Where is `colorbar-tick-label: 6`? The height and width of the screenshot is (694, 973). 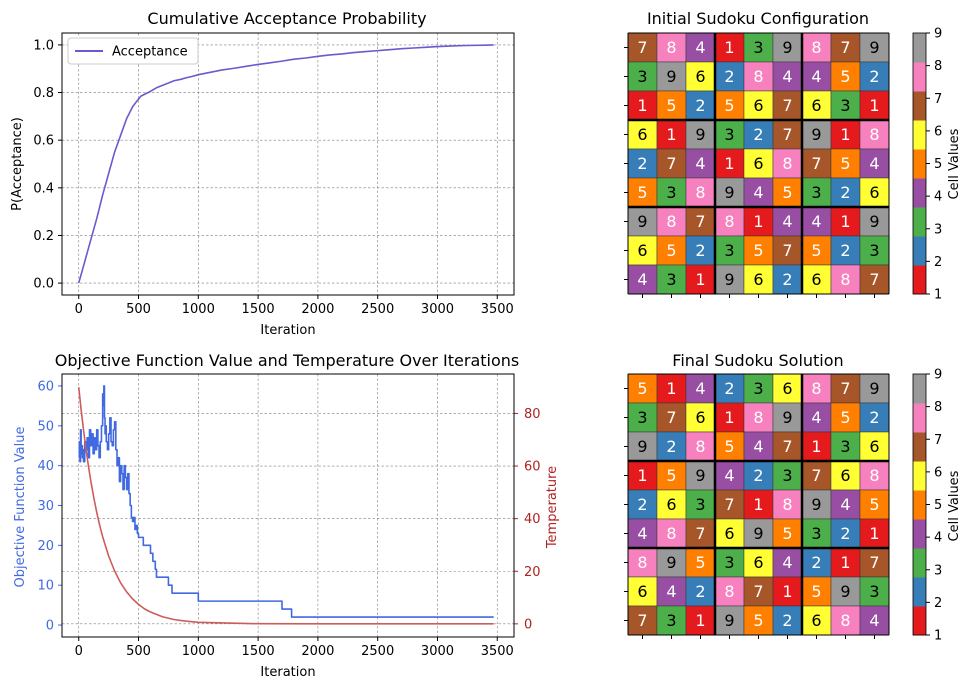
colorbar-tick-label: 6 is located at coordinates (938, 472).